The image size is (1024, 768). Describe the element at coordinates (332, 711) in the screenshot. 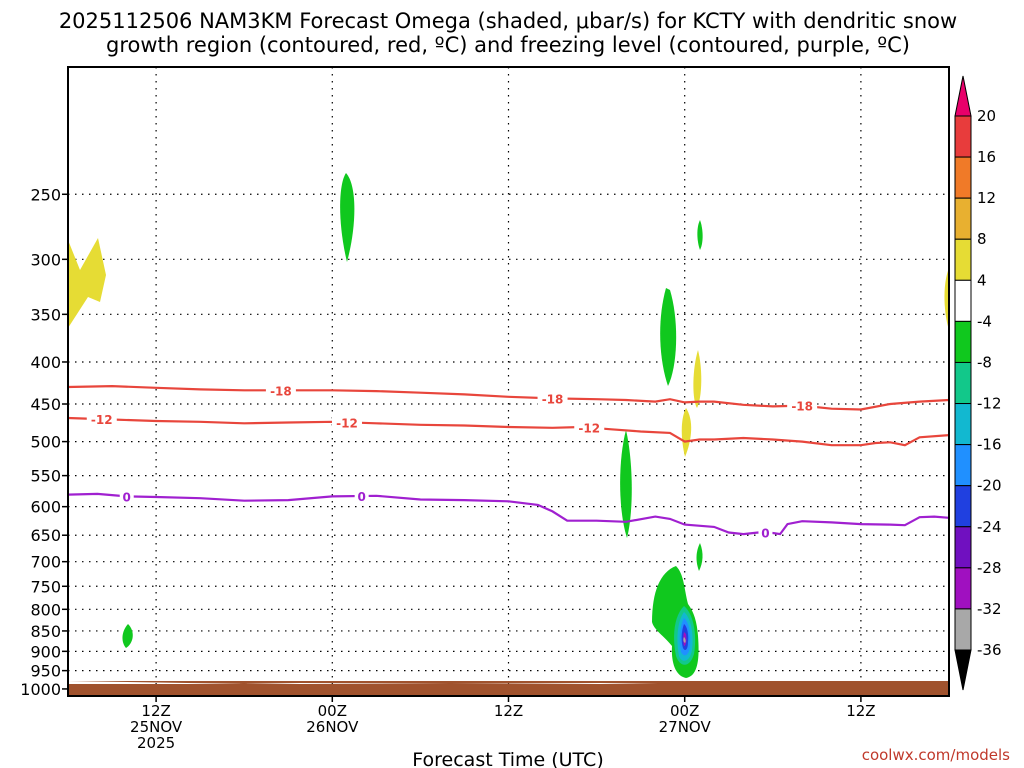

I see `x-tick-label-1-0: 00Z` at that location.